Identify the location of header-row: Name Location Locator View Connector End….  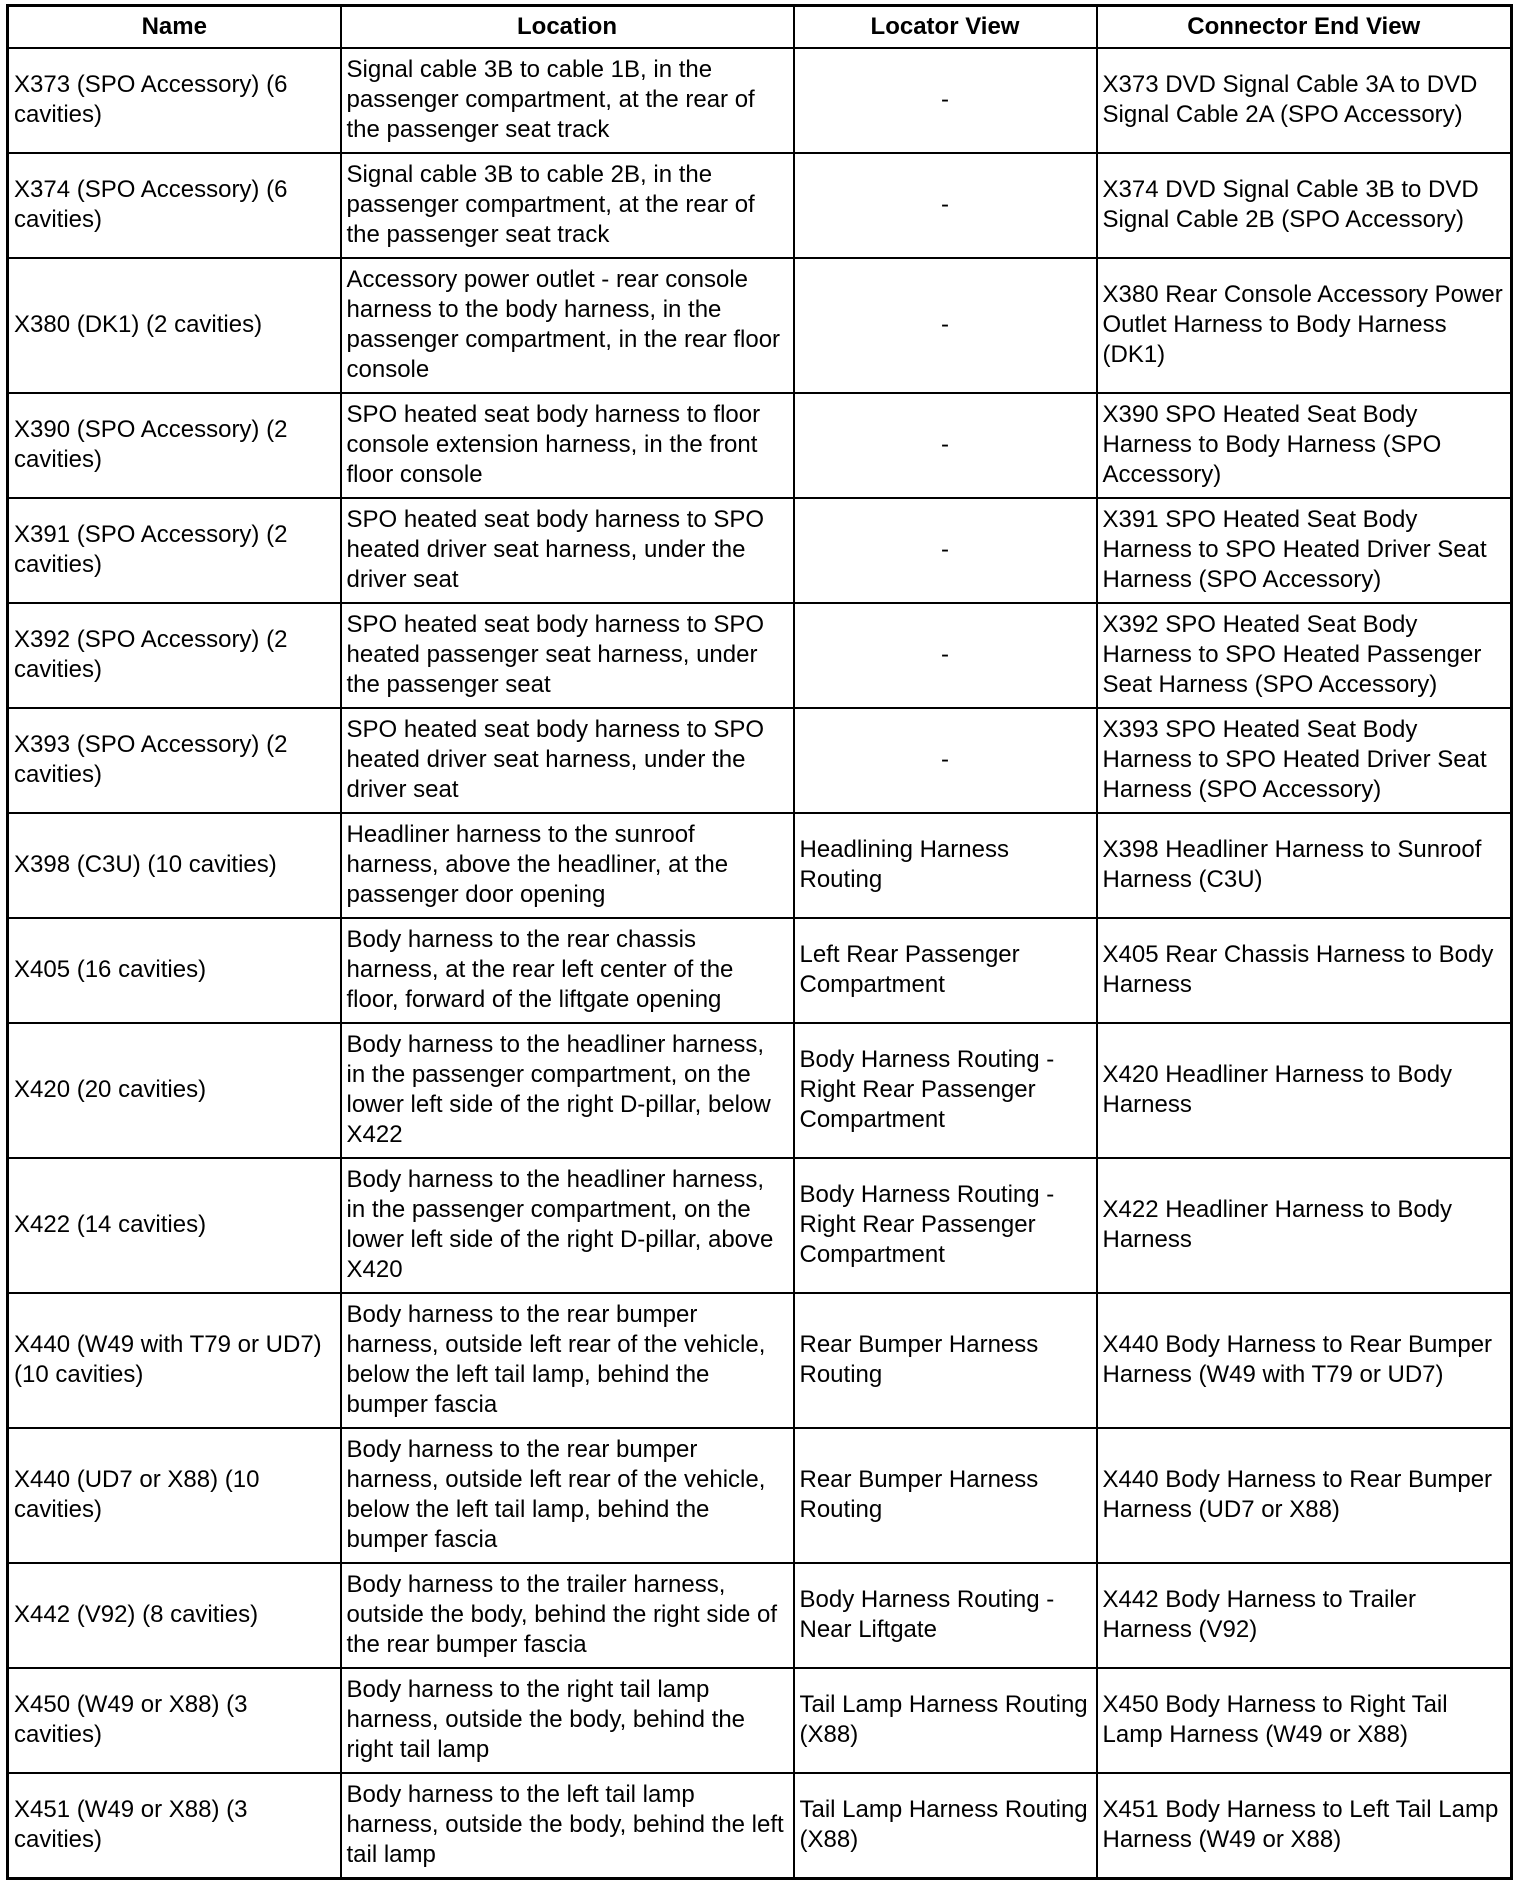
(759, 26).